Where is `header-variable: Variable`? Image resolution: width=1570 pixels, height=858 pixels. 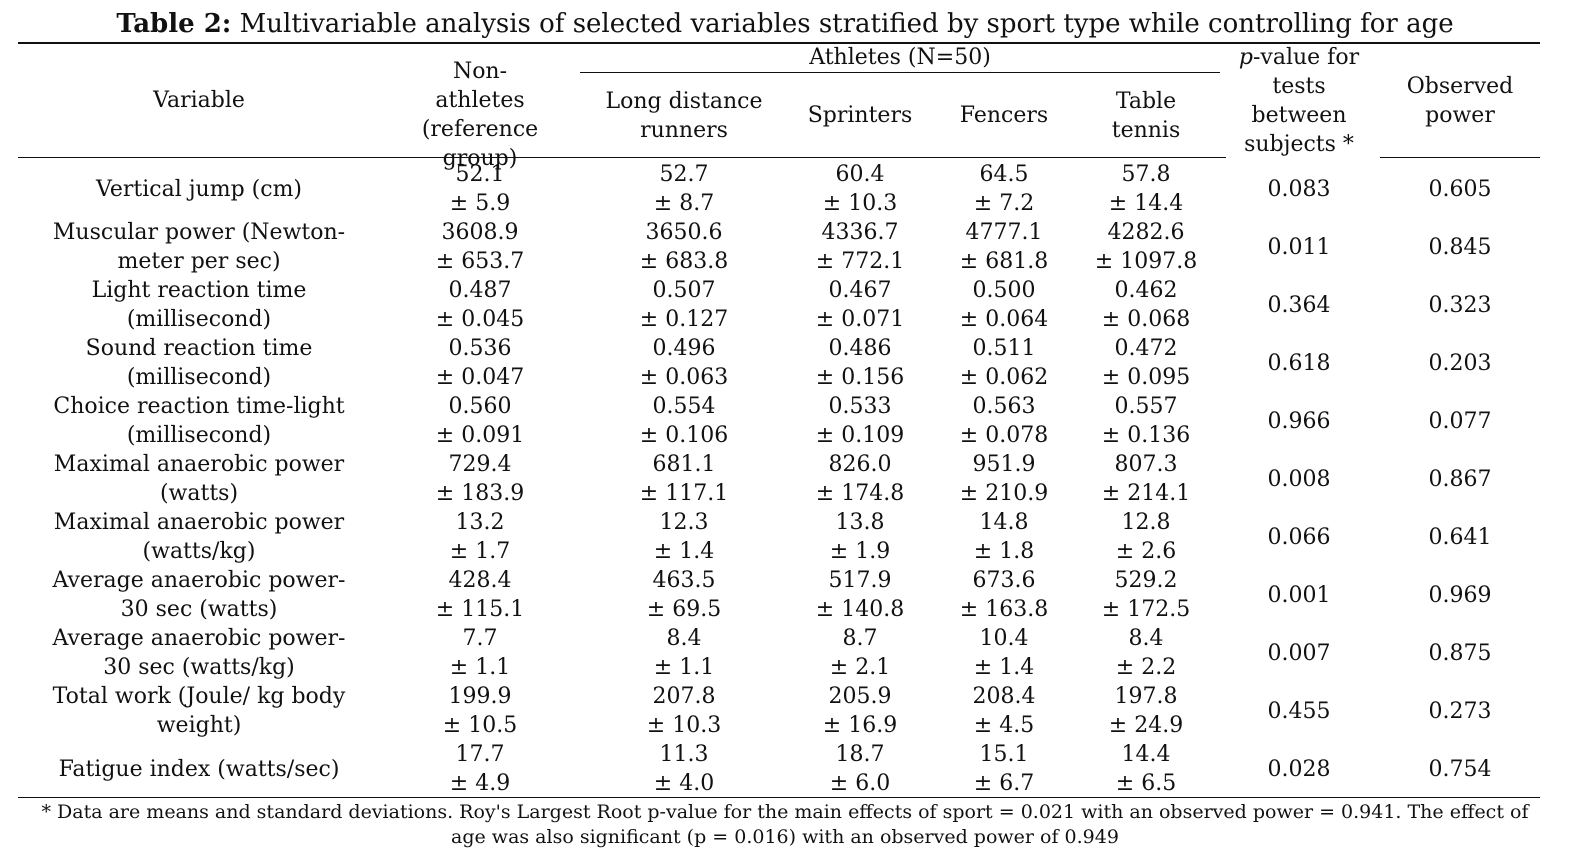 header-variable: Variable is located at coordinates (199, 100).